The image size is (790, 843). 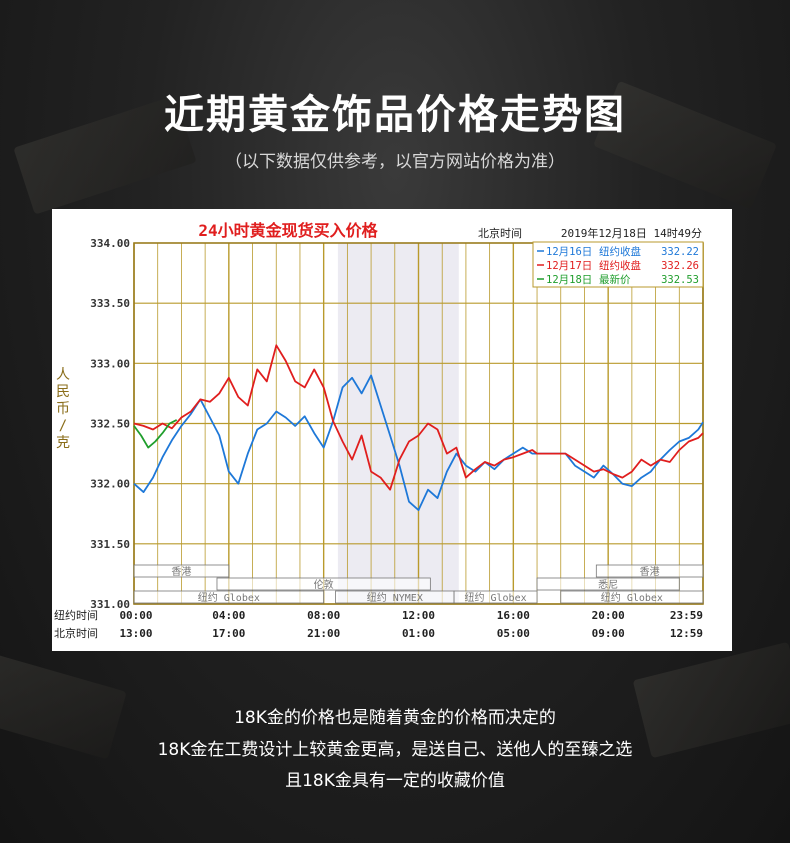 I want to click on y-tick-label: 332.50, so click(x=110, y=424).